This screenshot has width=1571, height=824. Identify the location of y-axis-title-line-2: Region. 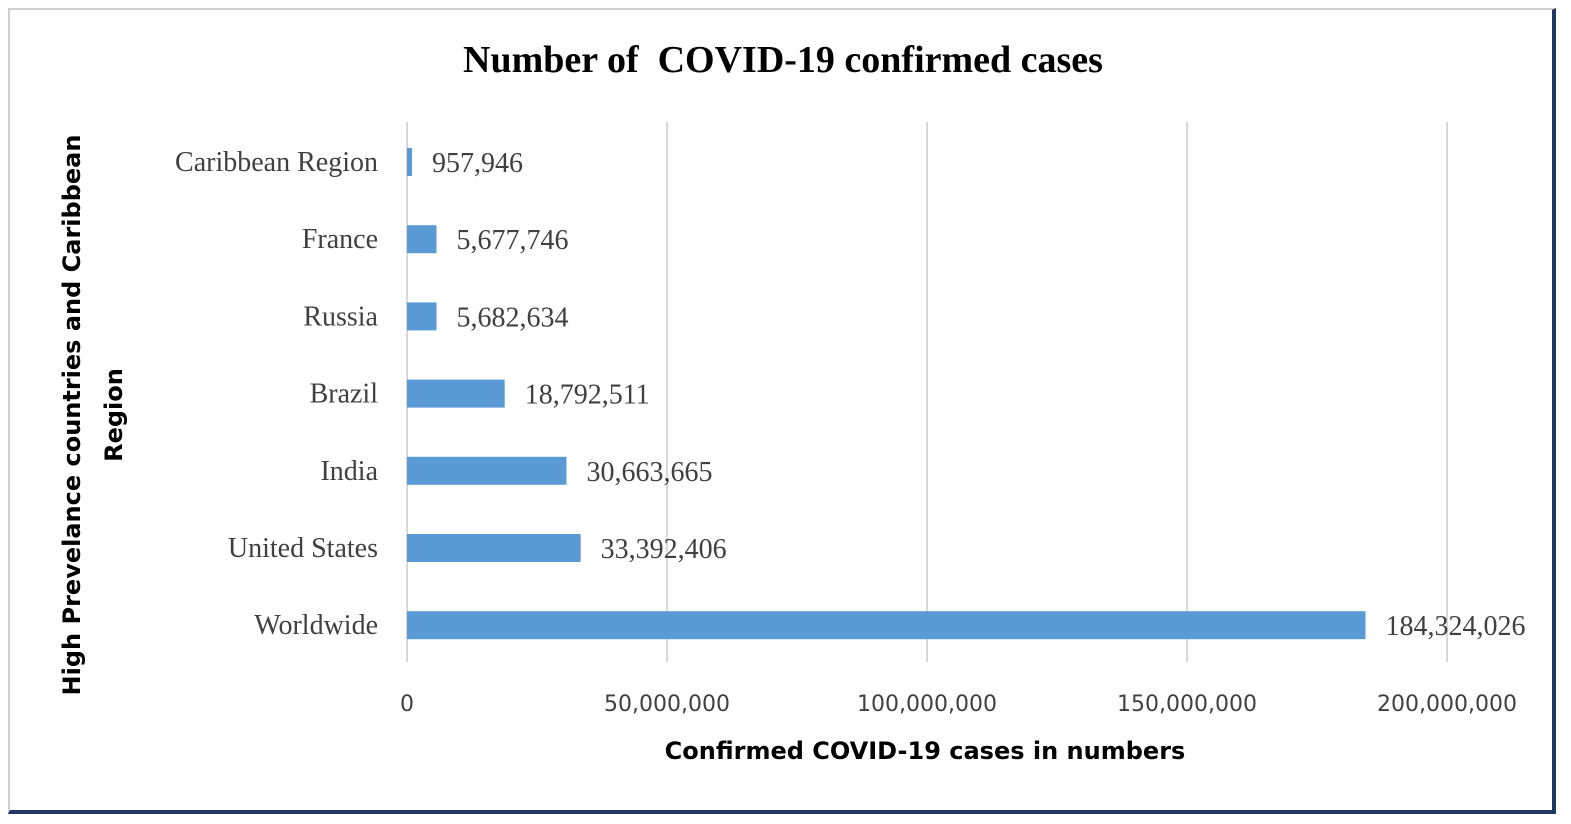
(114, 415).